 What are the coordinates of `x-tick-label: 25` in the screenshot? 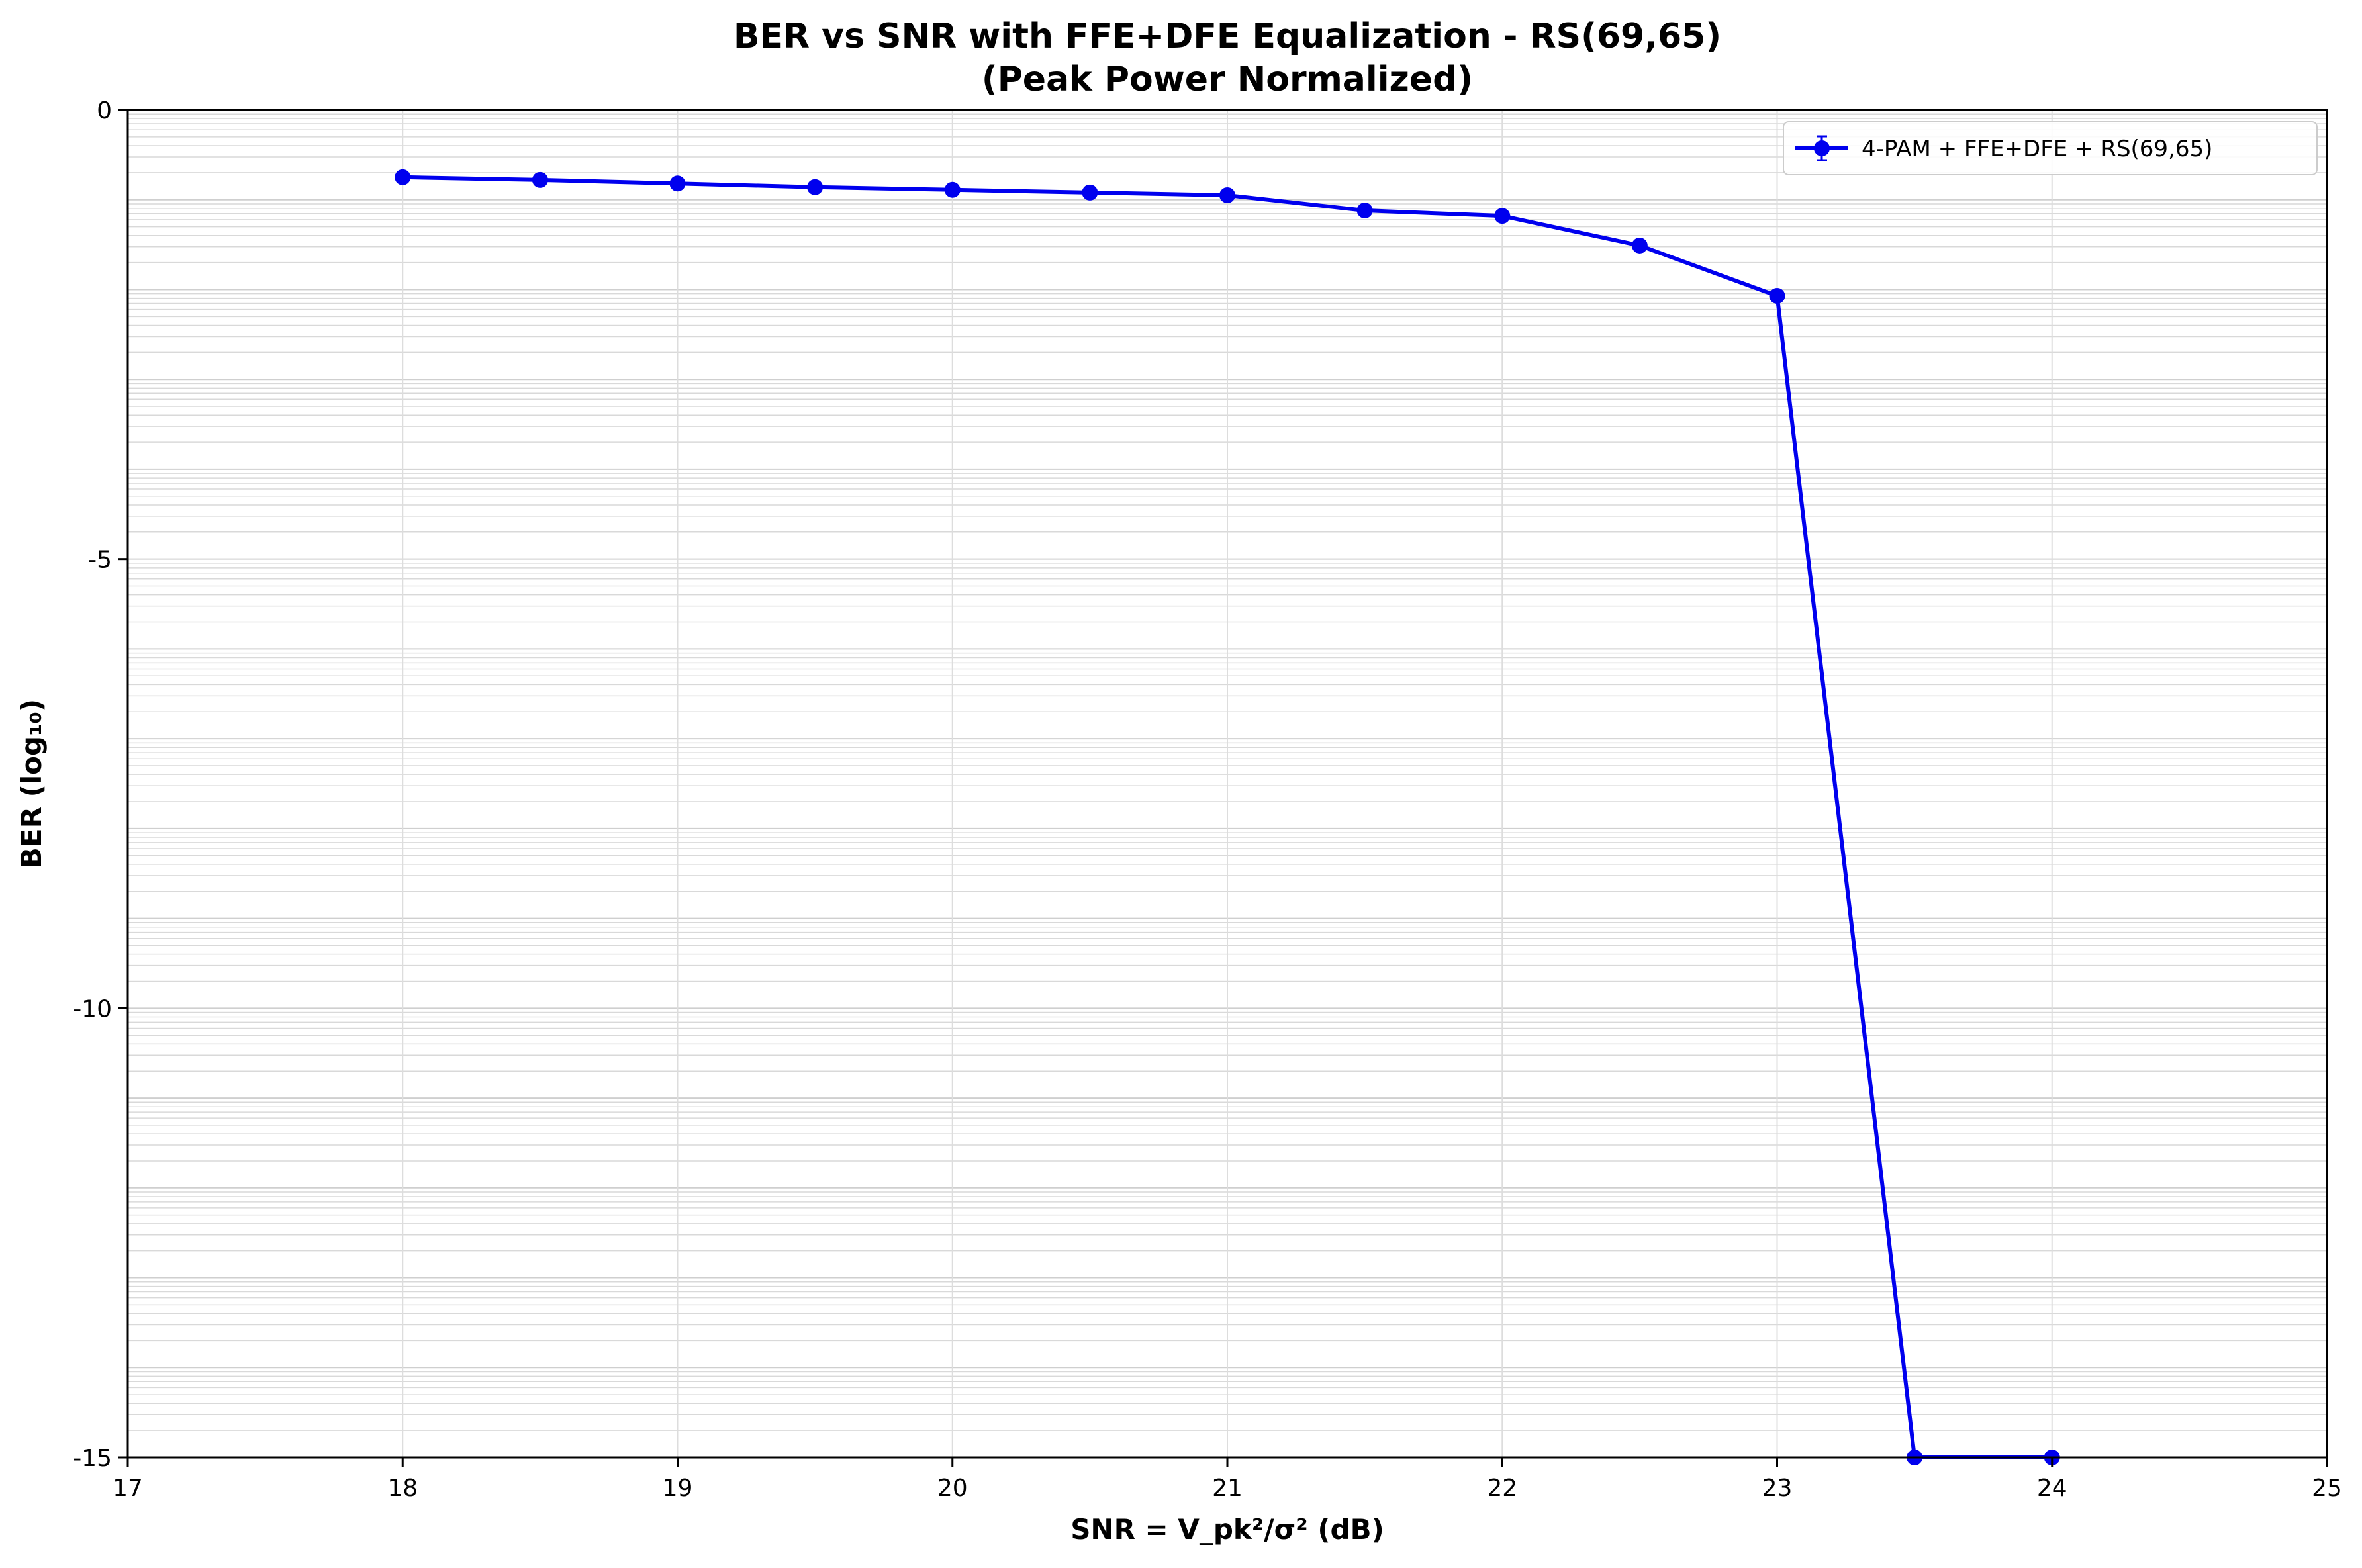 It's located at (2327, 1488).